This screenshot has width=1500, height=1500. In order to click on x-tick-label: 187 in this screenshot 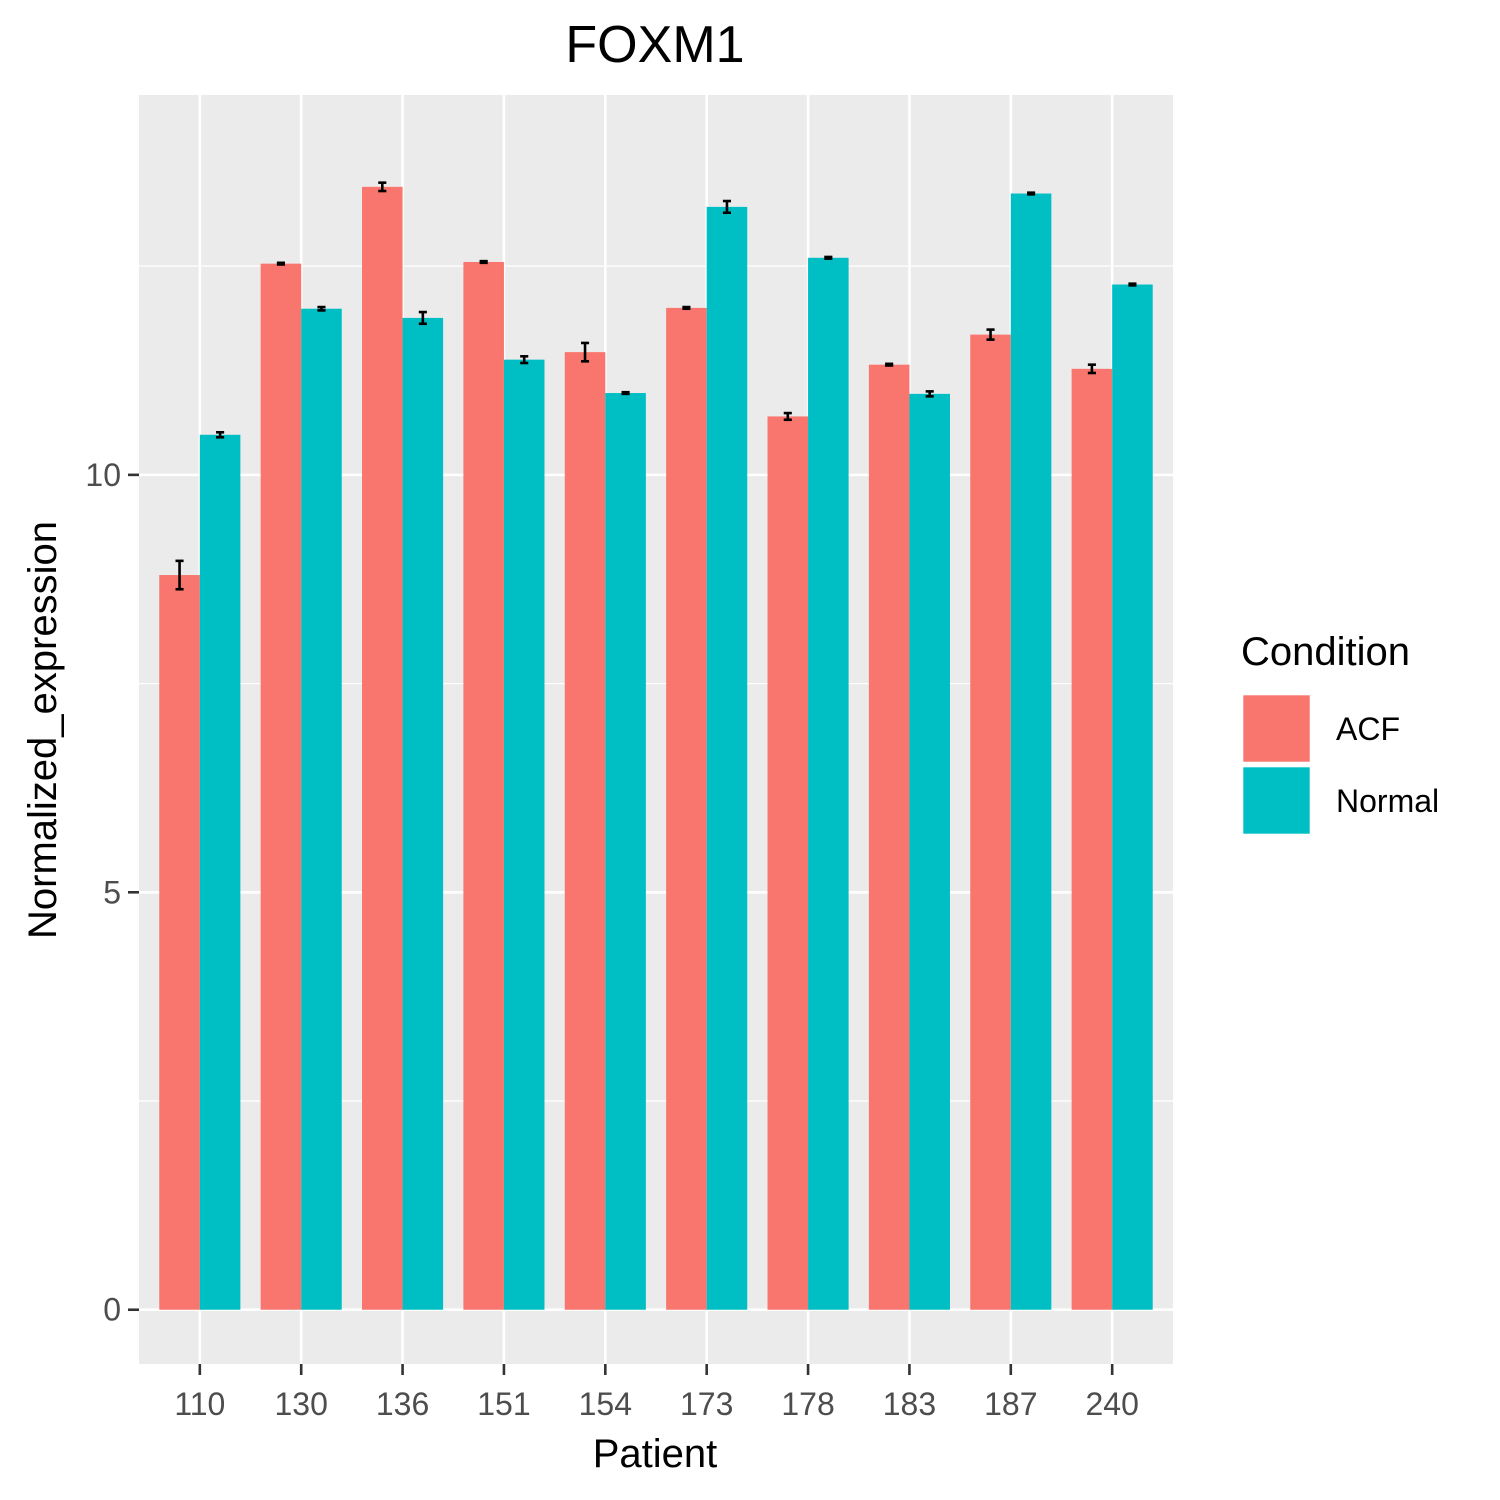, I will do `click(1010, 1404)`.